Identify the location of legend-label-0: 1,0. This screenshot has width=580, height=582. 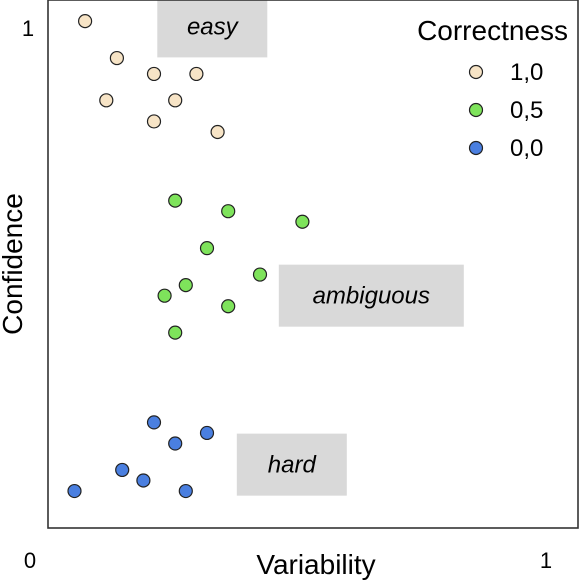
(526, 72).